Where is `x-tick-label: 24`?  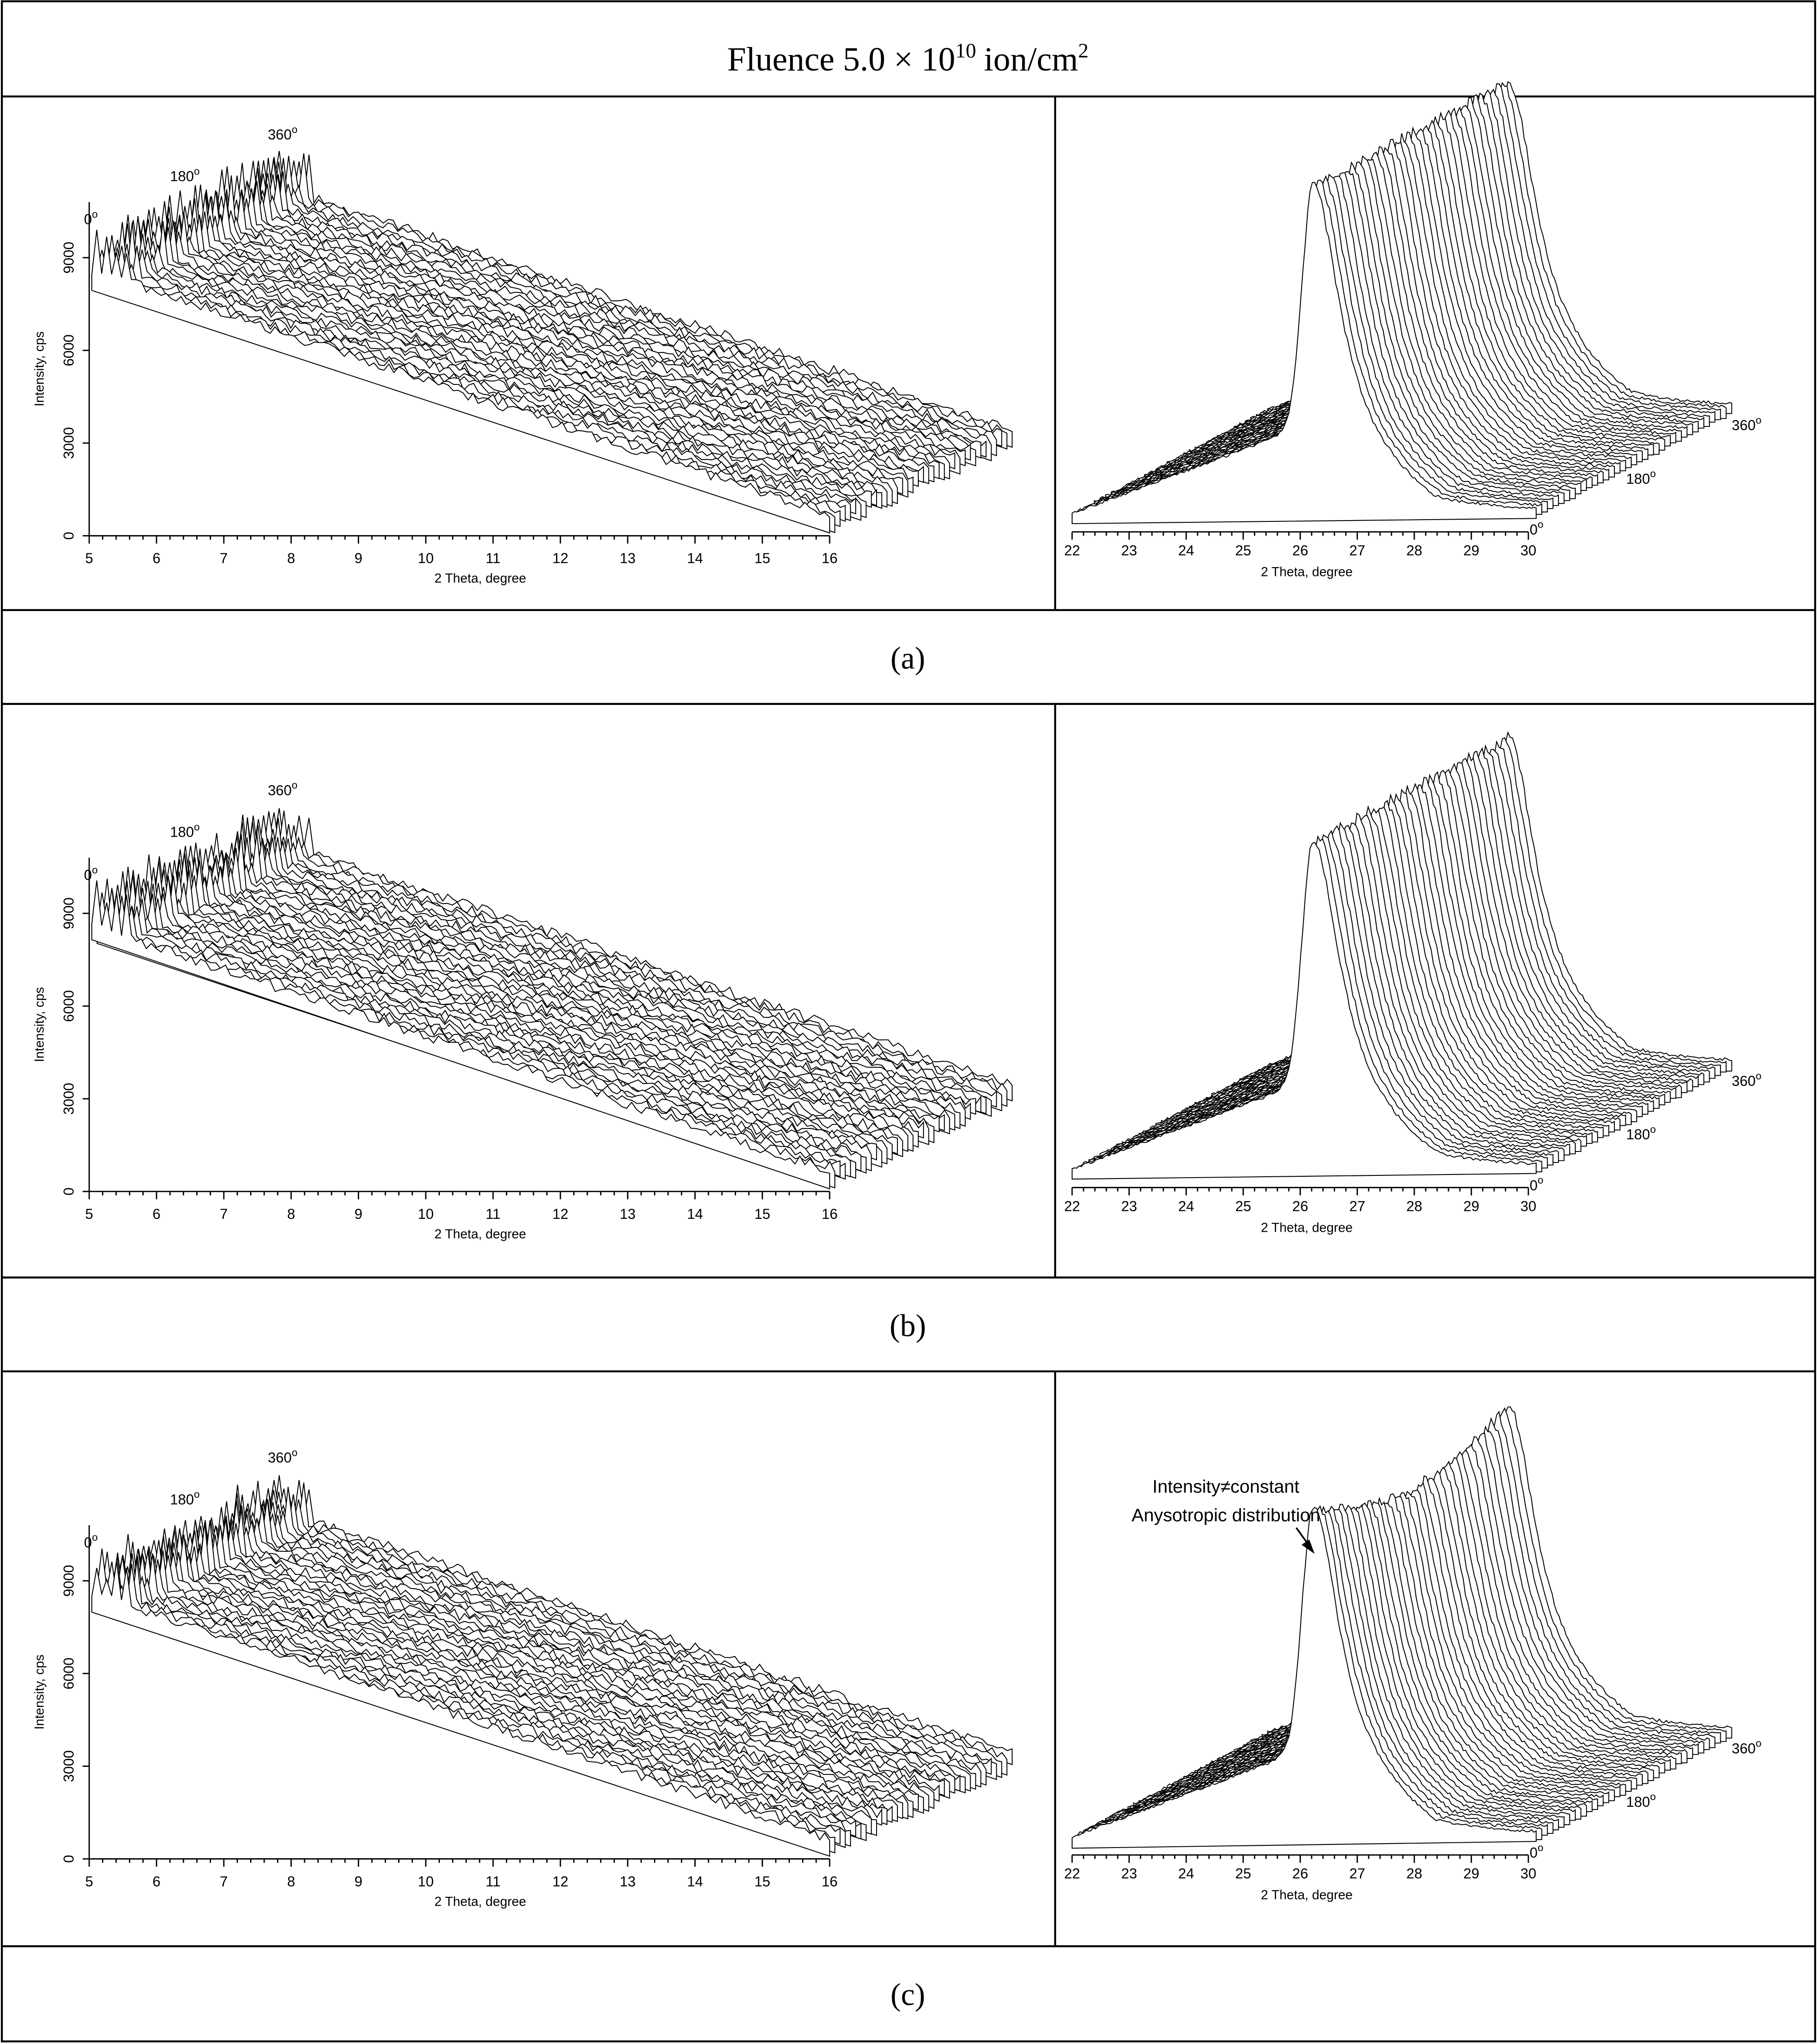
x-tick-label: 24 is located at coordinates (1186, 1874).